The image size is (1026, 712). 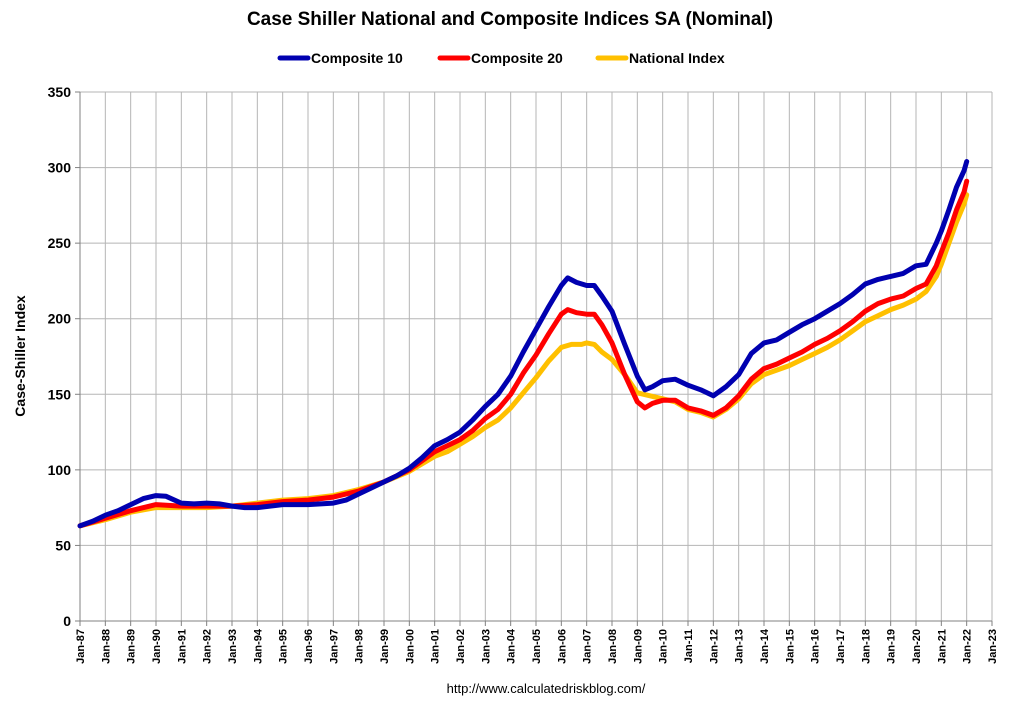 I want to click on x-tick-label-7: Jan-94, so click(x=258, y=646).